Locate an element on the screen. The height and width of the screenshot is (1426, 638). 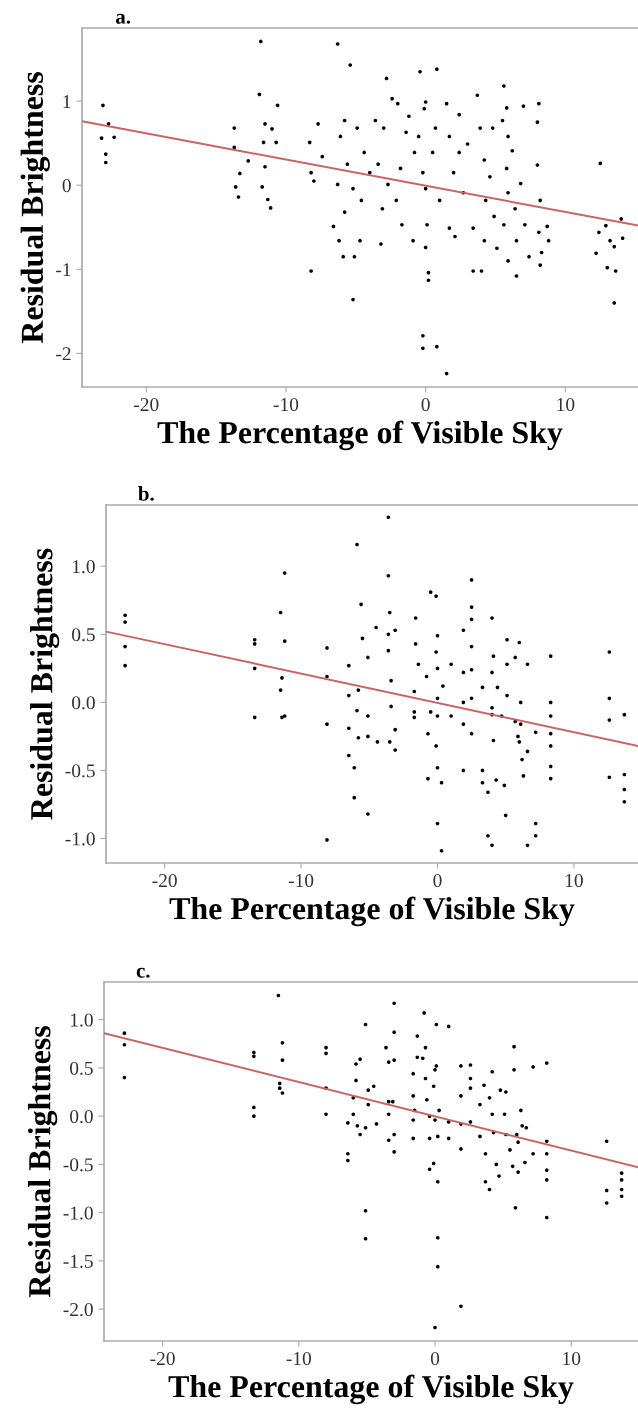
y-tick-label: -2.0 is located at coordinates (78, 1309).